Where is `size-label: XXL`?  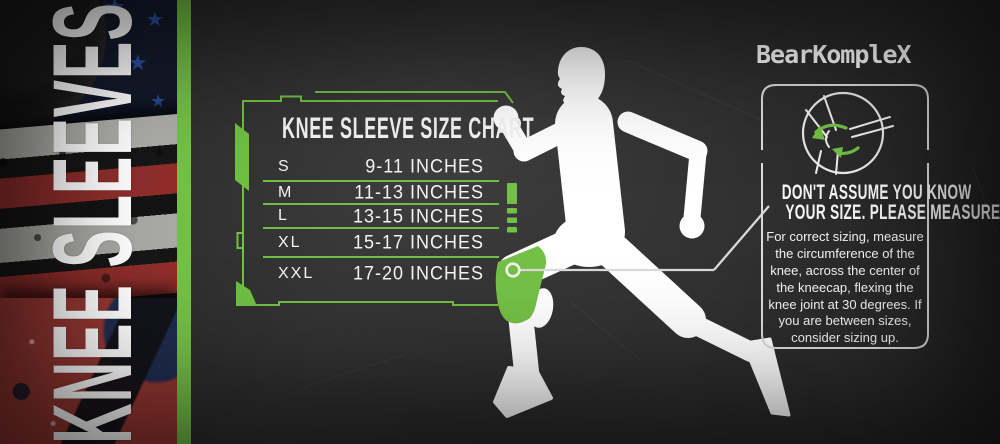 size-label: XXL is located at coordinates (296, 273).